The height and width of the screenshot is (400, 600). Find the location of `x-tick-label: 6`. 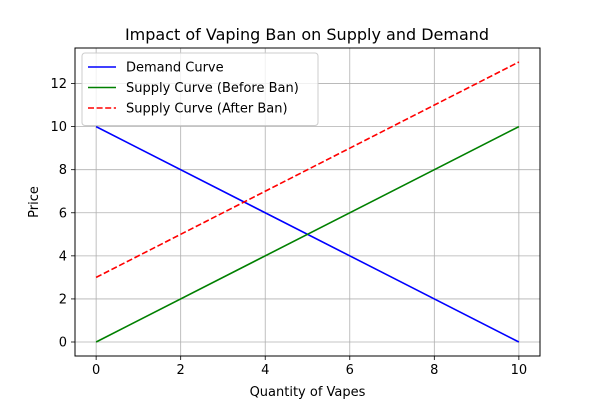

x-tick-label: 6 is located at coordinates (350, 370).